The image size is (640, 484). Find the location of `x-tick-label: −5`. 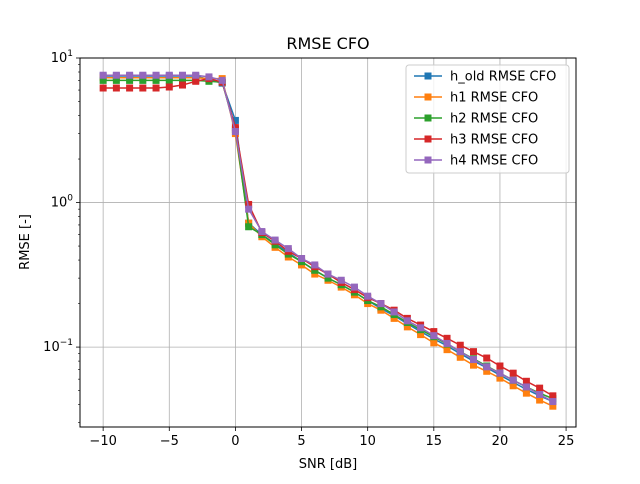

x-tick-label: −5 is located at coordinates (169, 441).